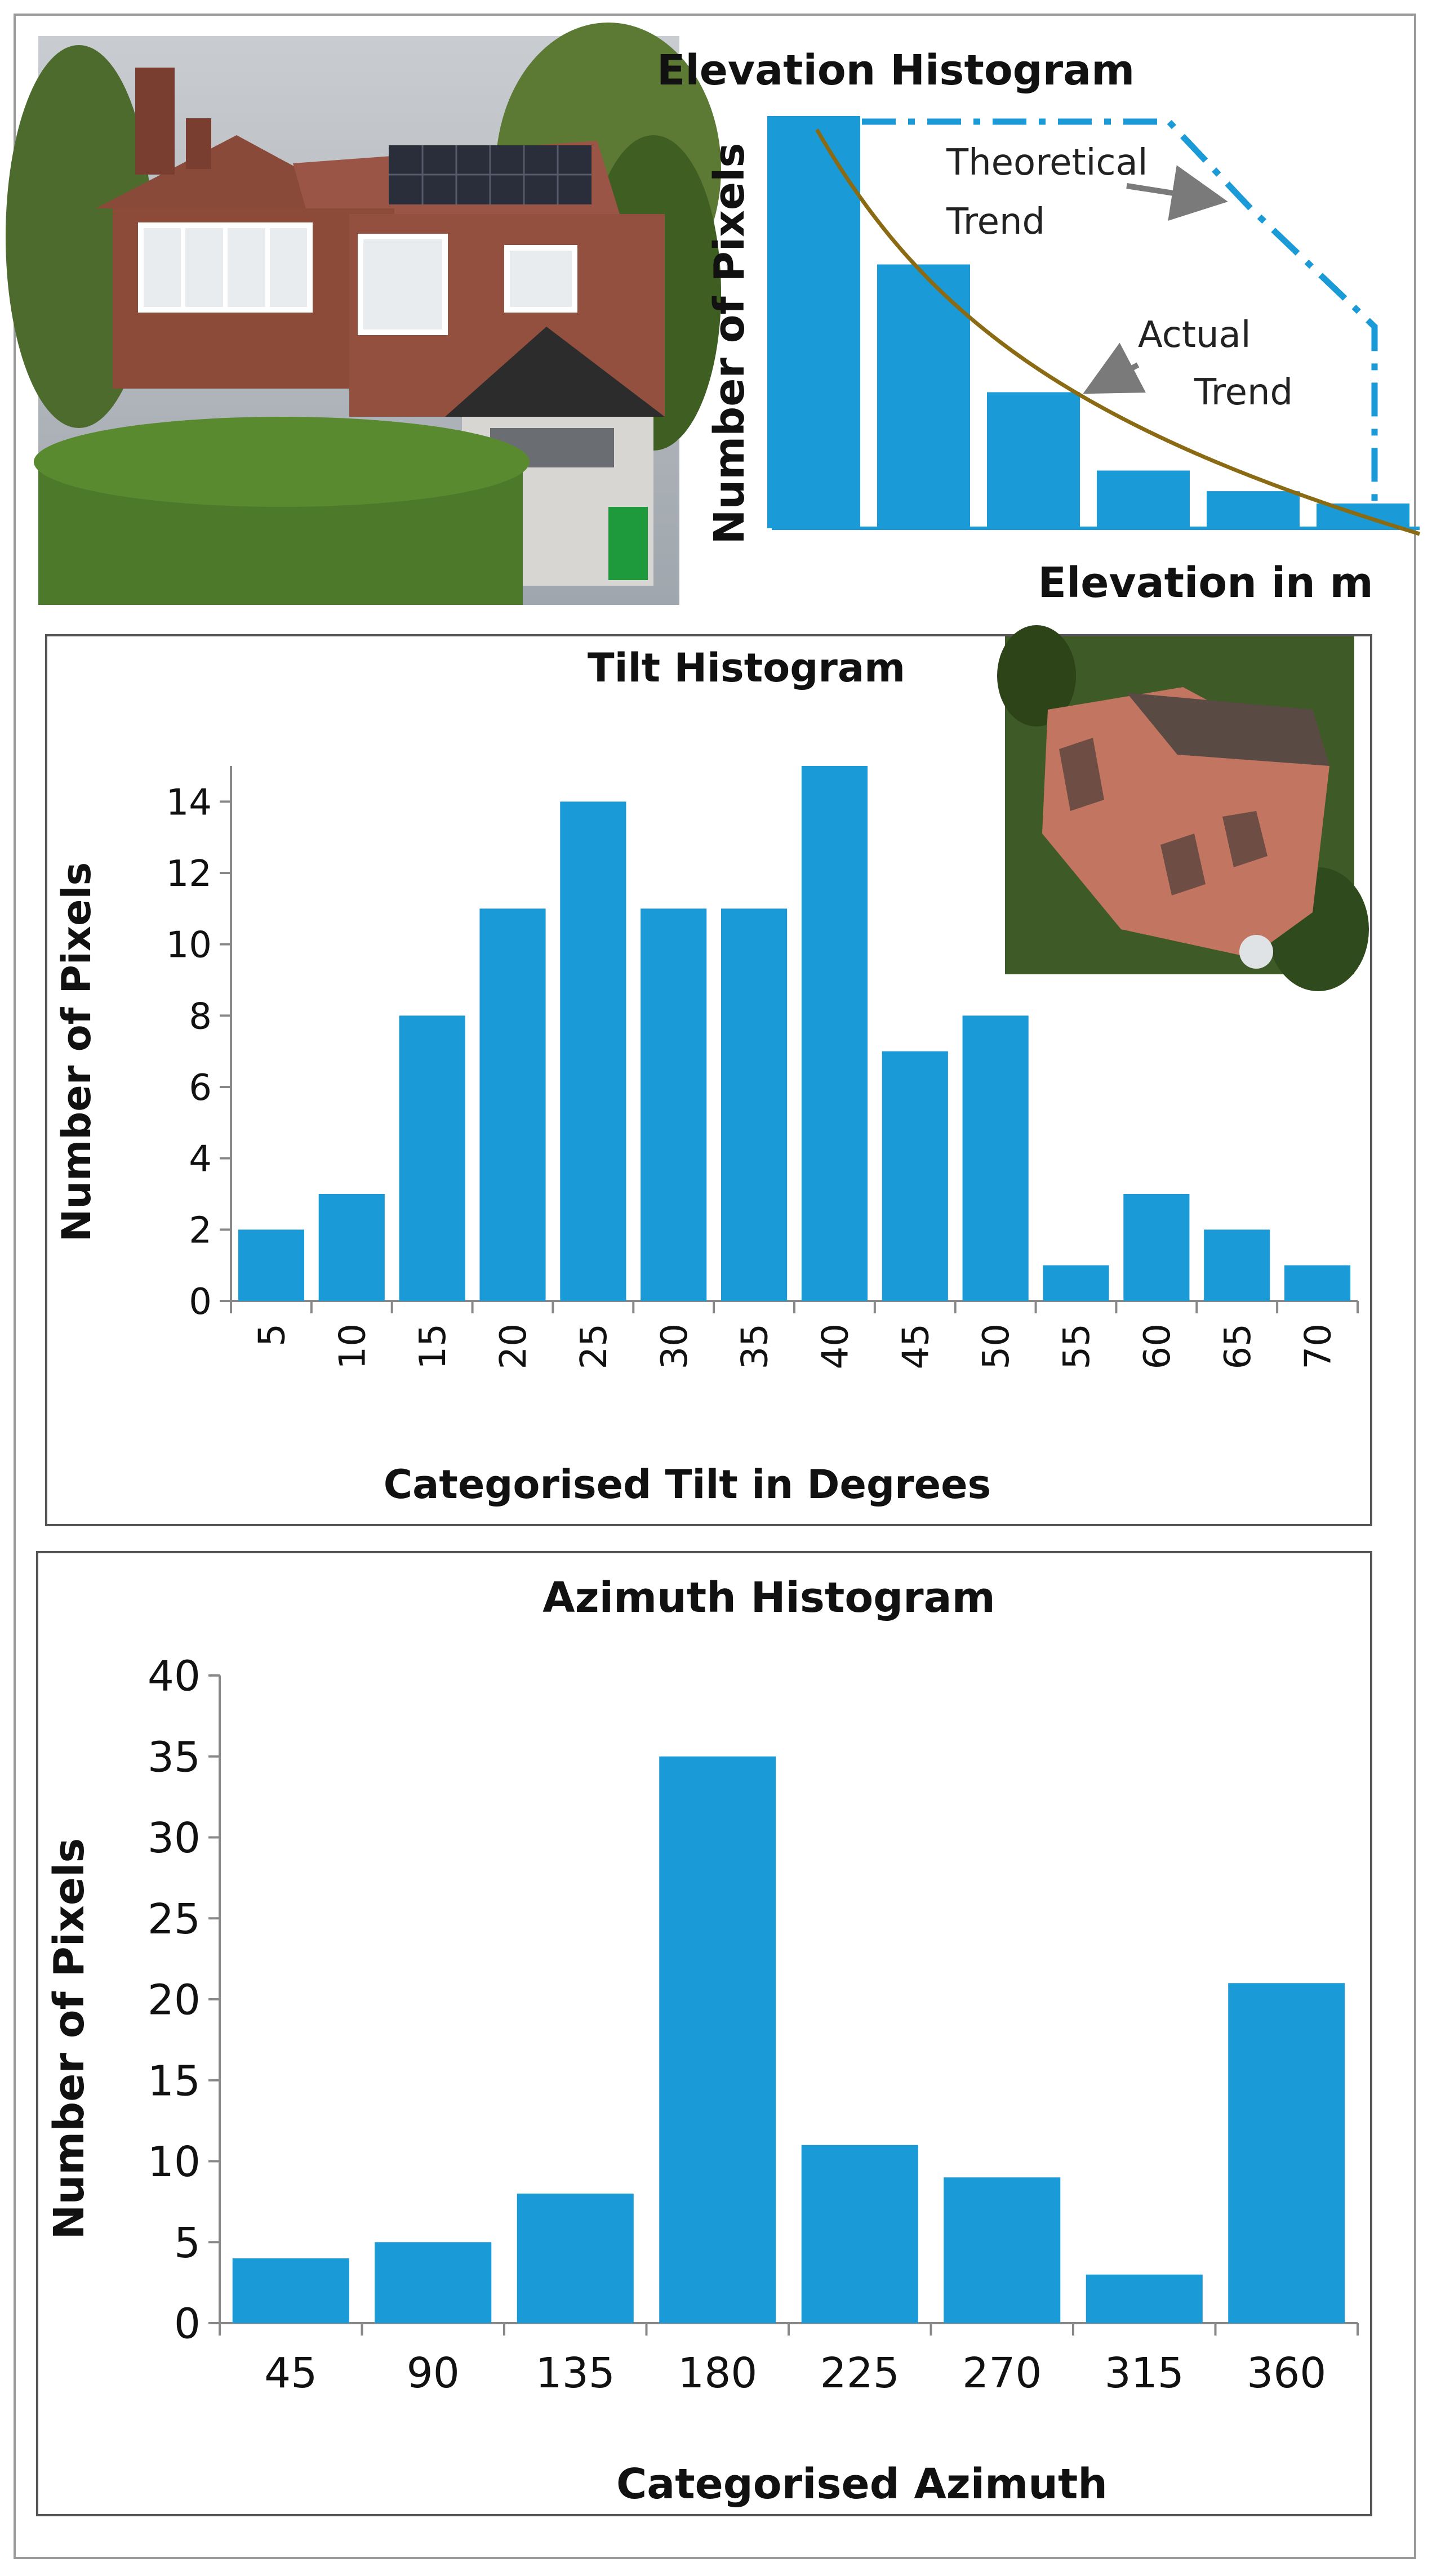 The width and height of the screenshot is (1432, 2576). Describe the element at coordinates (352, 1346) in the screenshot. I see `tilt-x-tick-label: 10` at that location.